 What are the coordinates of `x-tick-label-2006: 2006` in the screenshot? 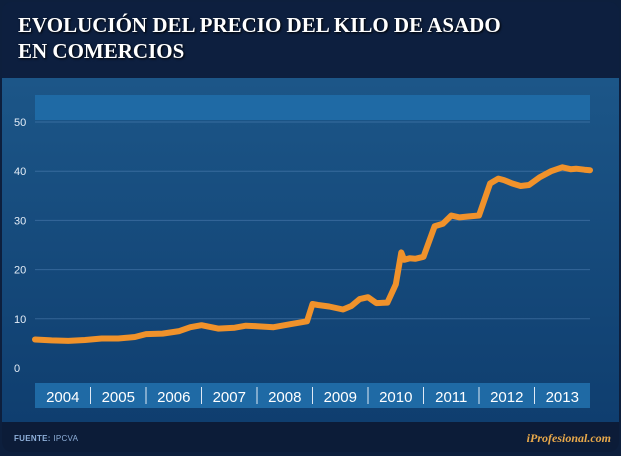 It's located at (173, 397).